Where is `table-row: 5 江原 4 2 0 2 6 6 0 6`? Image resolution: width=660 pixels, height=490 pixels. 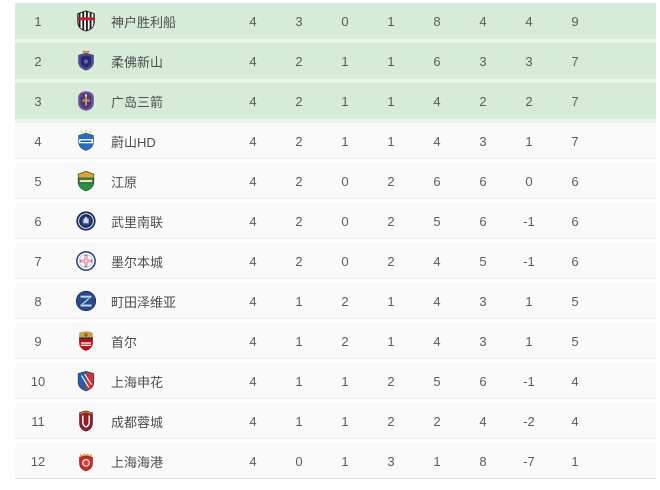 table-row: 5 江原 4 2 0 2 6 6 0 6 is located at coordinates (335, 183).